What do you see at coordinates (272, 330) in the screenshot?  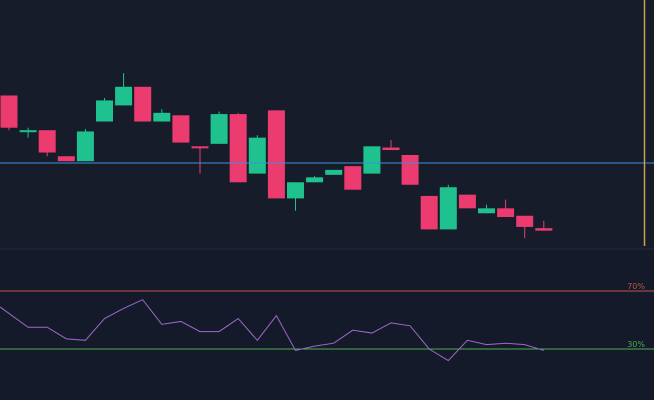 I see `rsi-line` at bounding box center [272, 330].